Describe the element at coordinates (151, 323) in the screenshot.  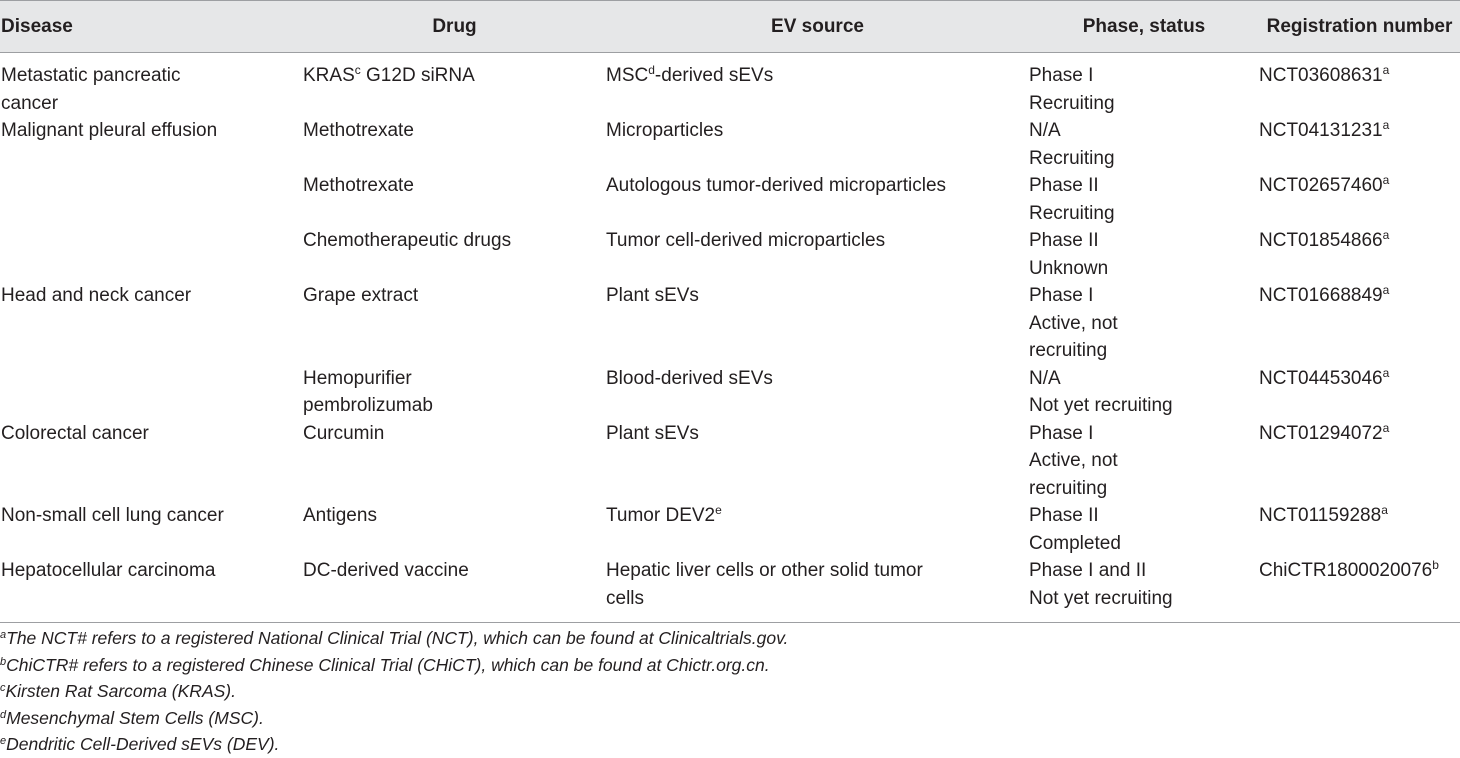
I see `cell-disease: Head and neck cancer` at that location.